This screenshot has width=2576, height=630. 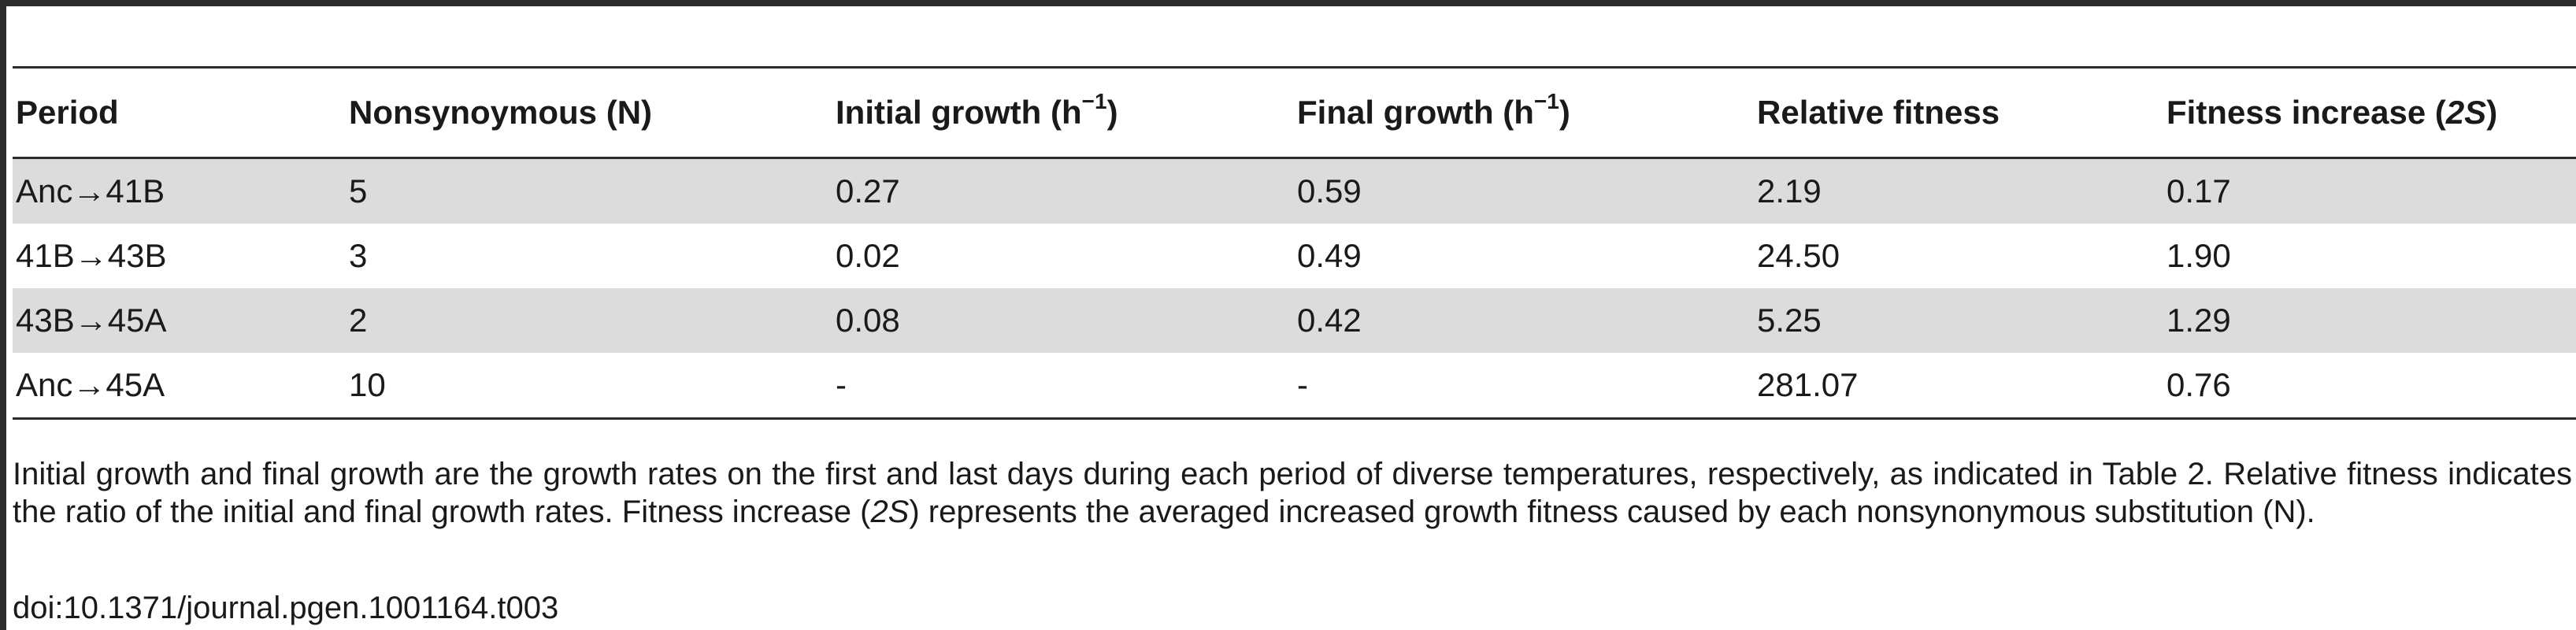 I want to click on cell-period: 41B→43B, so click(x=91, y=255).